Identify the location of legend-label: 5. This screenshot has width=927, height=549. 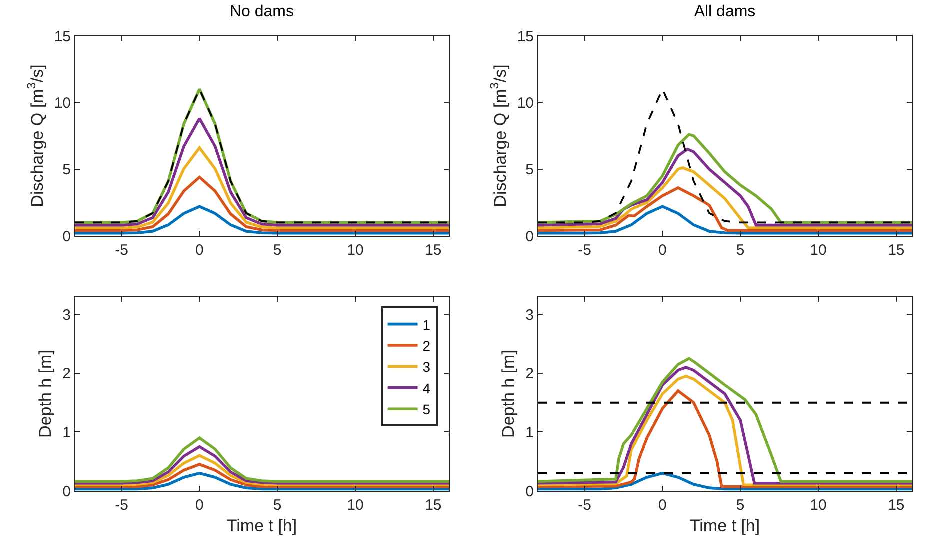
(426, 410).